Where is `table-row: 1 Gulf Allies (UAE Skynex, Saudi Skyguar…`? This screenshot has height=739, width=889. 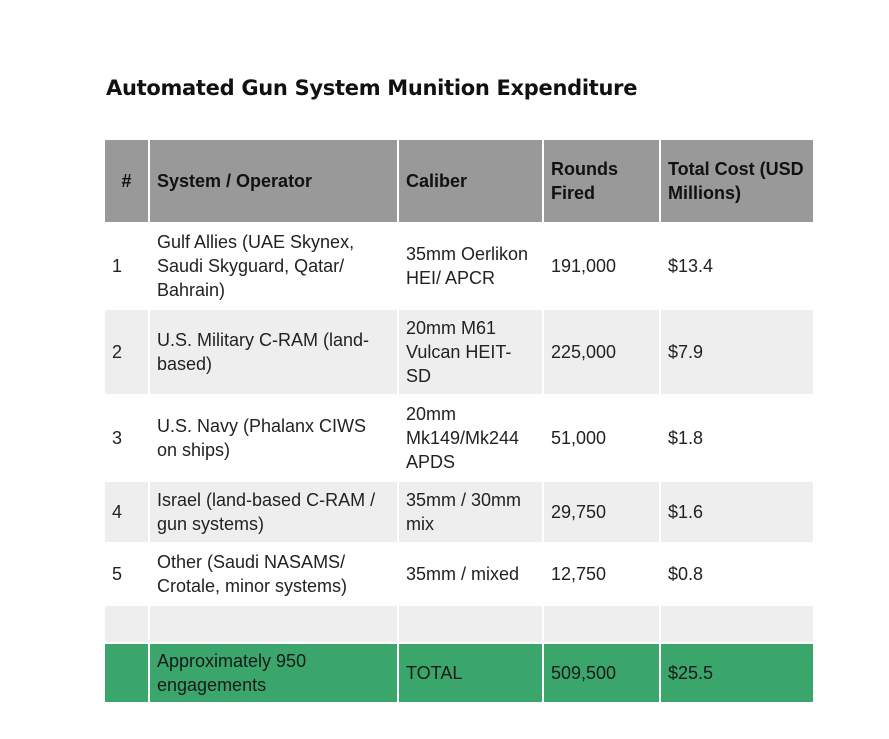 table-row: 1 Gulf Allies (UAE Skynex, Saudi Skyguar… is located at coordinates (459, 266).